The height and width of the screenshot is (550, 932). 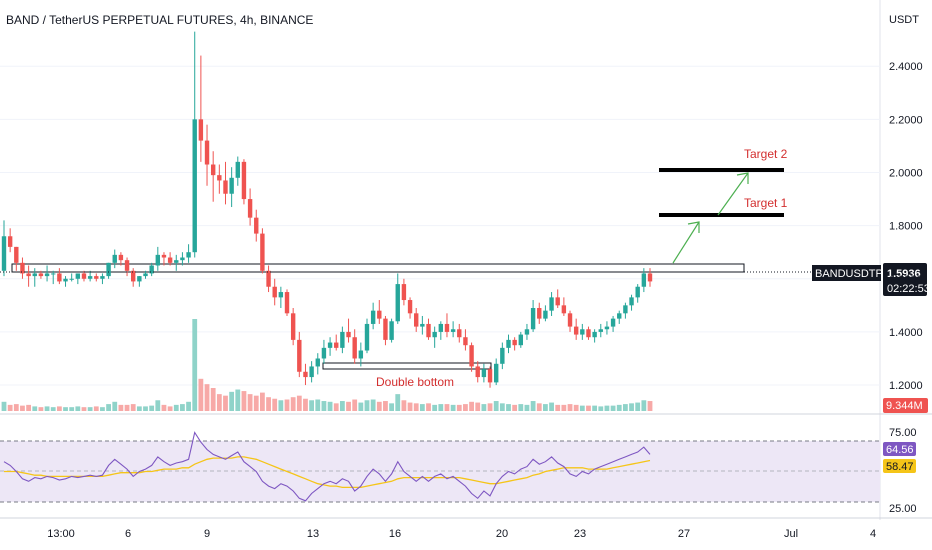 What do you see at coordinates (461, 534) in the screenshot?
I see `time-axis: 13:00 6 9 13 16 20 23 27 Jul 4` at bounding box center [461, 534].